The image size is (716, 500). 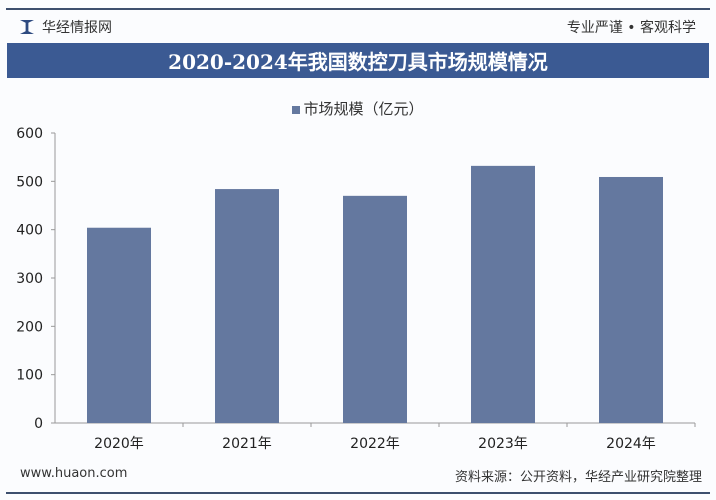 What do you see at coordinates (29, 182) in the screenshot?
I see `y-tick-label: 500` at bounding box center [29, 182].